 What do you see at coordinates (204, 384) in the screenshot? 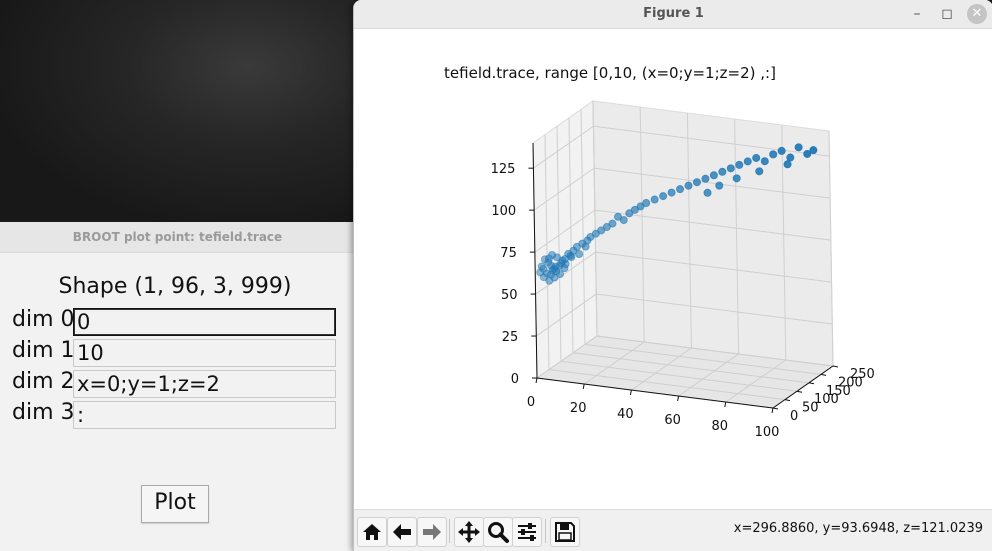
I see `dim-2-input: x=0;y=1;z=2` at bounding box center [204, 384].